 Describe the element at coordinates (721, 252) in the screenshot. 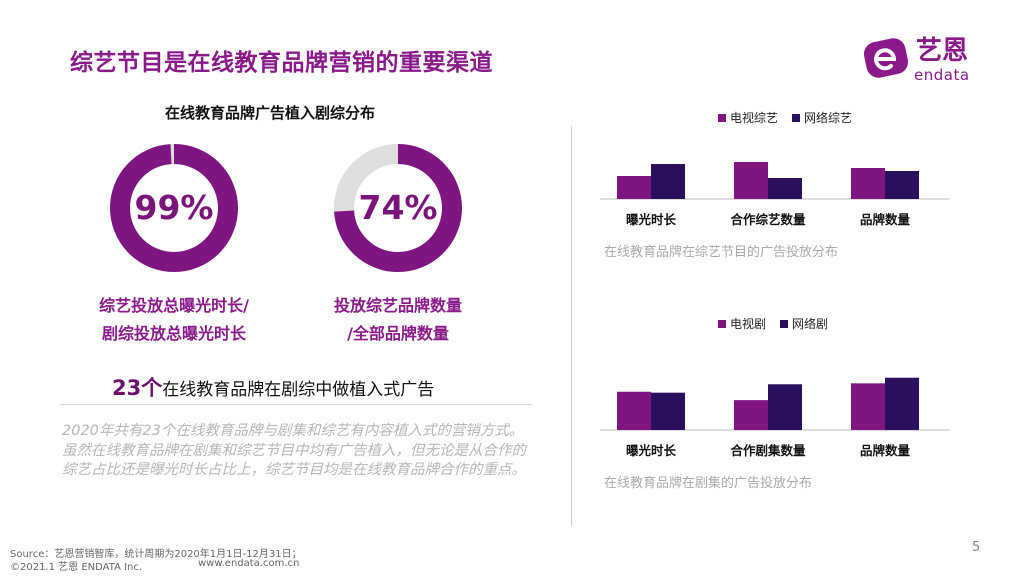

I see `chart-note-variety: 在线教育品牌在综艺节目的广告投放分布` at that location.